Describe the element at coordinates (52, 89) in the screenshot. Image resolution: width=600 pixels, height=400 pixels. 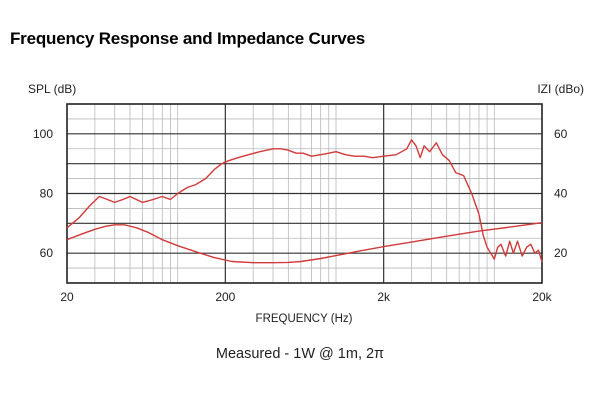
I see `y-axis-left-title: SPL (dB)` at that location.